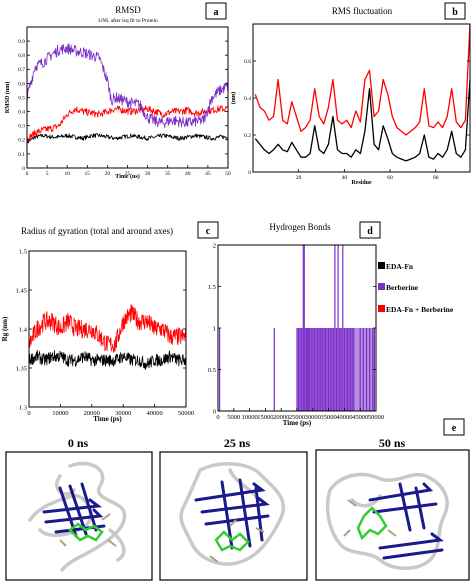 The height and width of the screenshot is (583, 474). What do you see at coordinates (214, 245) in the screenshot?
I see `y-tick-label: 2` at bounding box center [214, 245].